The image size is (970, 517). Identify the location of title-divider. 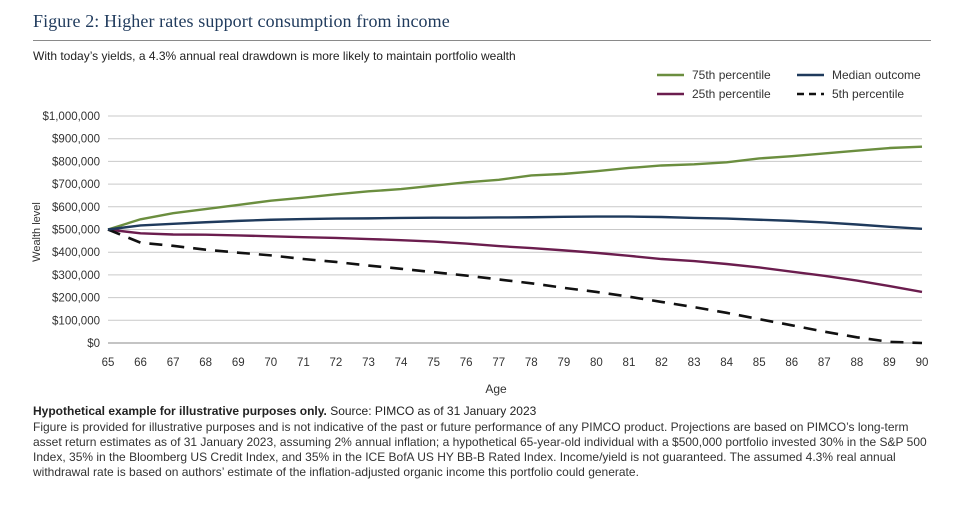
(482, 40).